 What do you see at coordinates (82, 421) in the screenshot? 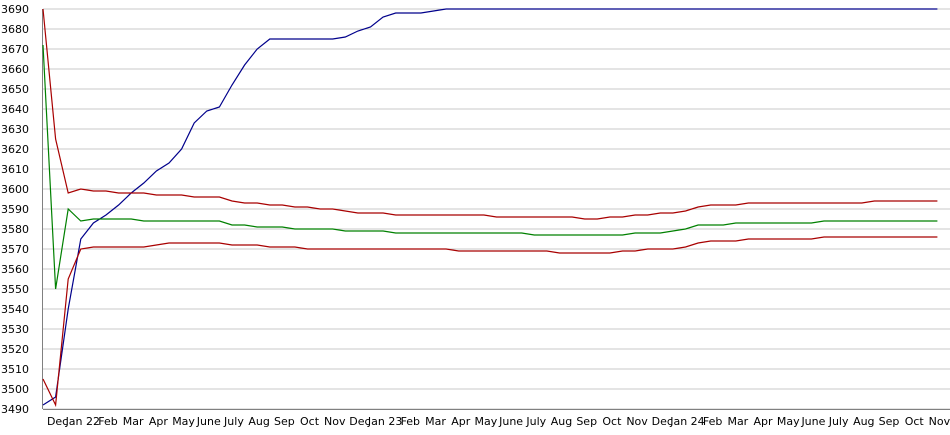
I see `x-tick-label: Jan 22` at bounding box center [82, 421].